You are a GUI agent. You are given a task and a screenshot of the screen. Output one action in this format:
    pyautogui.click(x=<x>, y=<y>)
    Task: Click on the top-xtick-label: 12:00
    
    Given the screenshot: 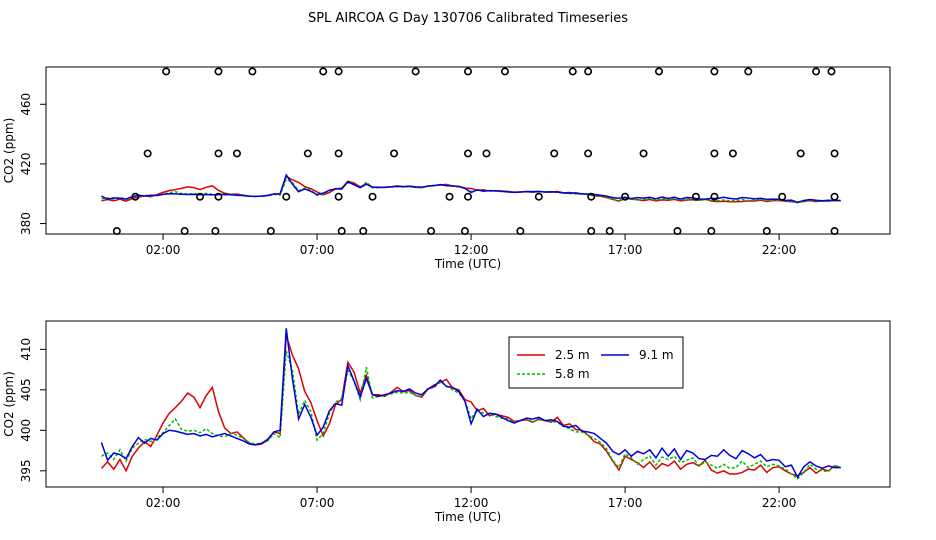 What is the action you would take?
    pyautogui.click(x=471, y=250)
    